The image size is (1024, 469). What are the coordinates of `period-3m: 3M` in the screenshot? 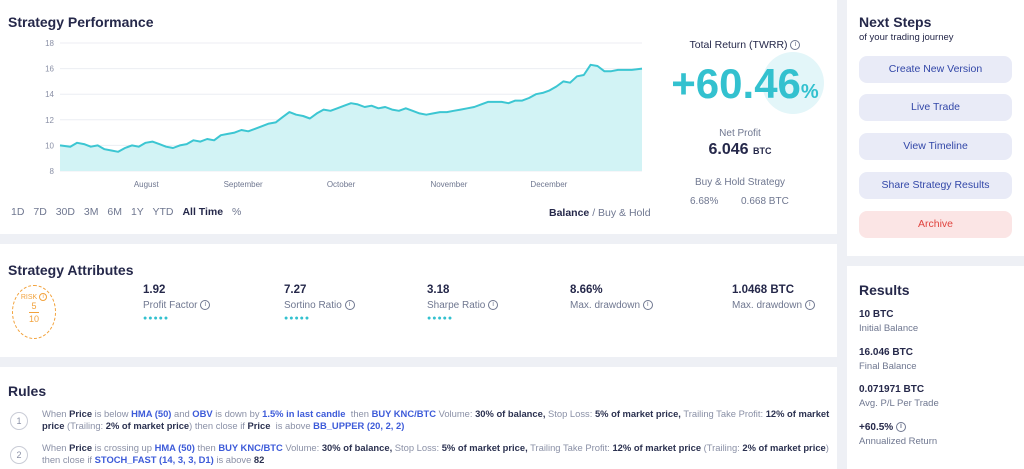 It's located at (91, 212).